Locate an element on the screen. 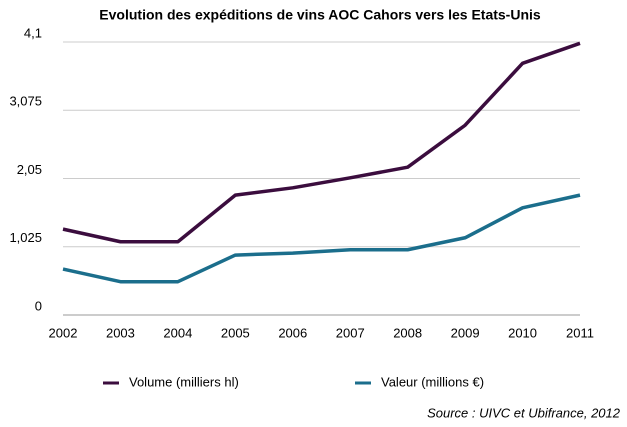 This screenshot has width=627, height=427. y-tick-label: 2,05 is located at coordinates (29, 169).